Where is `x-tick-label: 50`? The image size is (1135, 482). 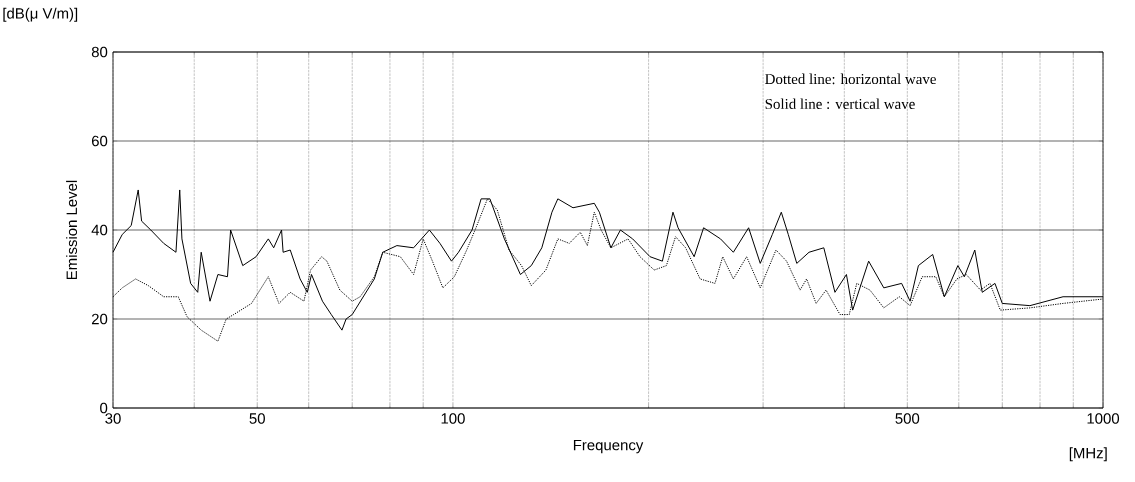
x-tick-label: 50 is located at coordinates (257, 418).